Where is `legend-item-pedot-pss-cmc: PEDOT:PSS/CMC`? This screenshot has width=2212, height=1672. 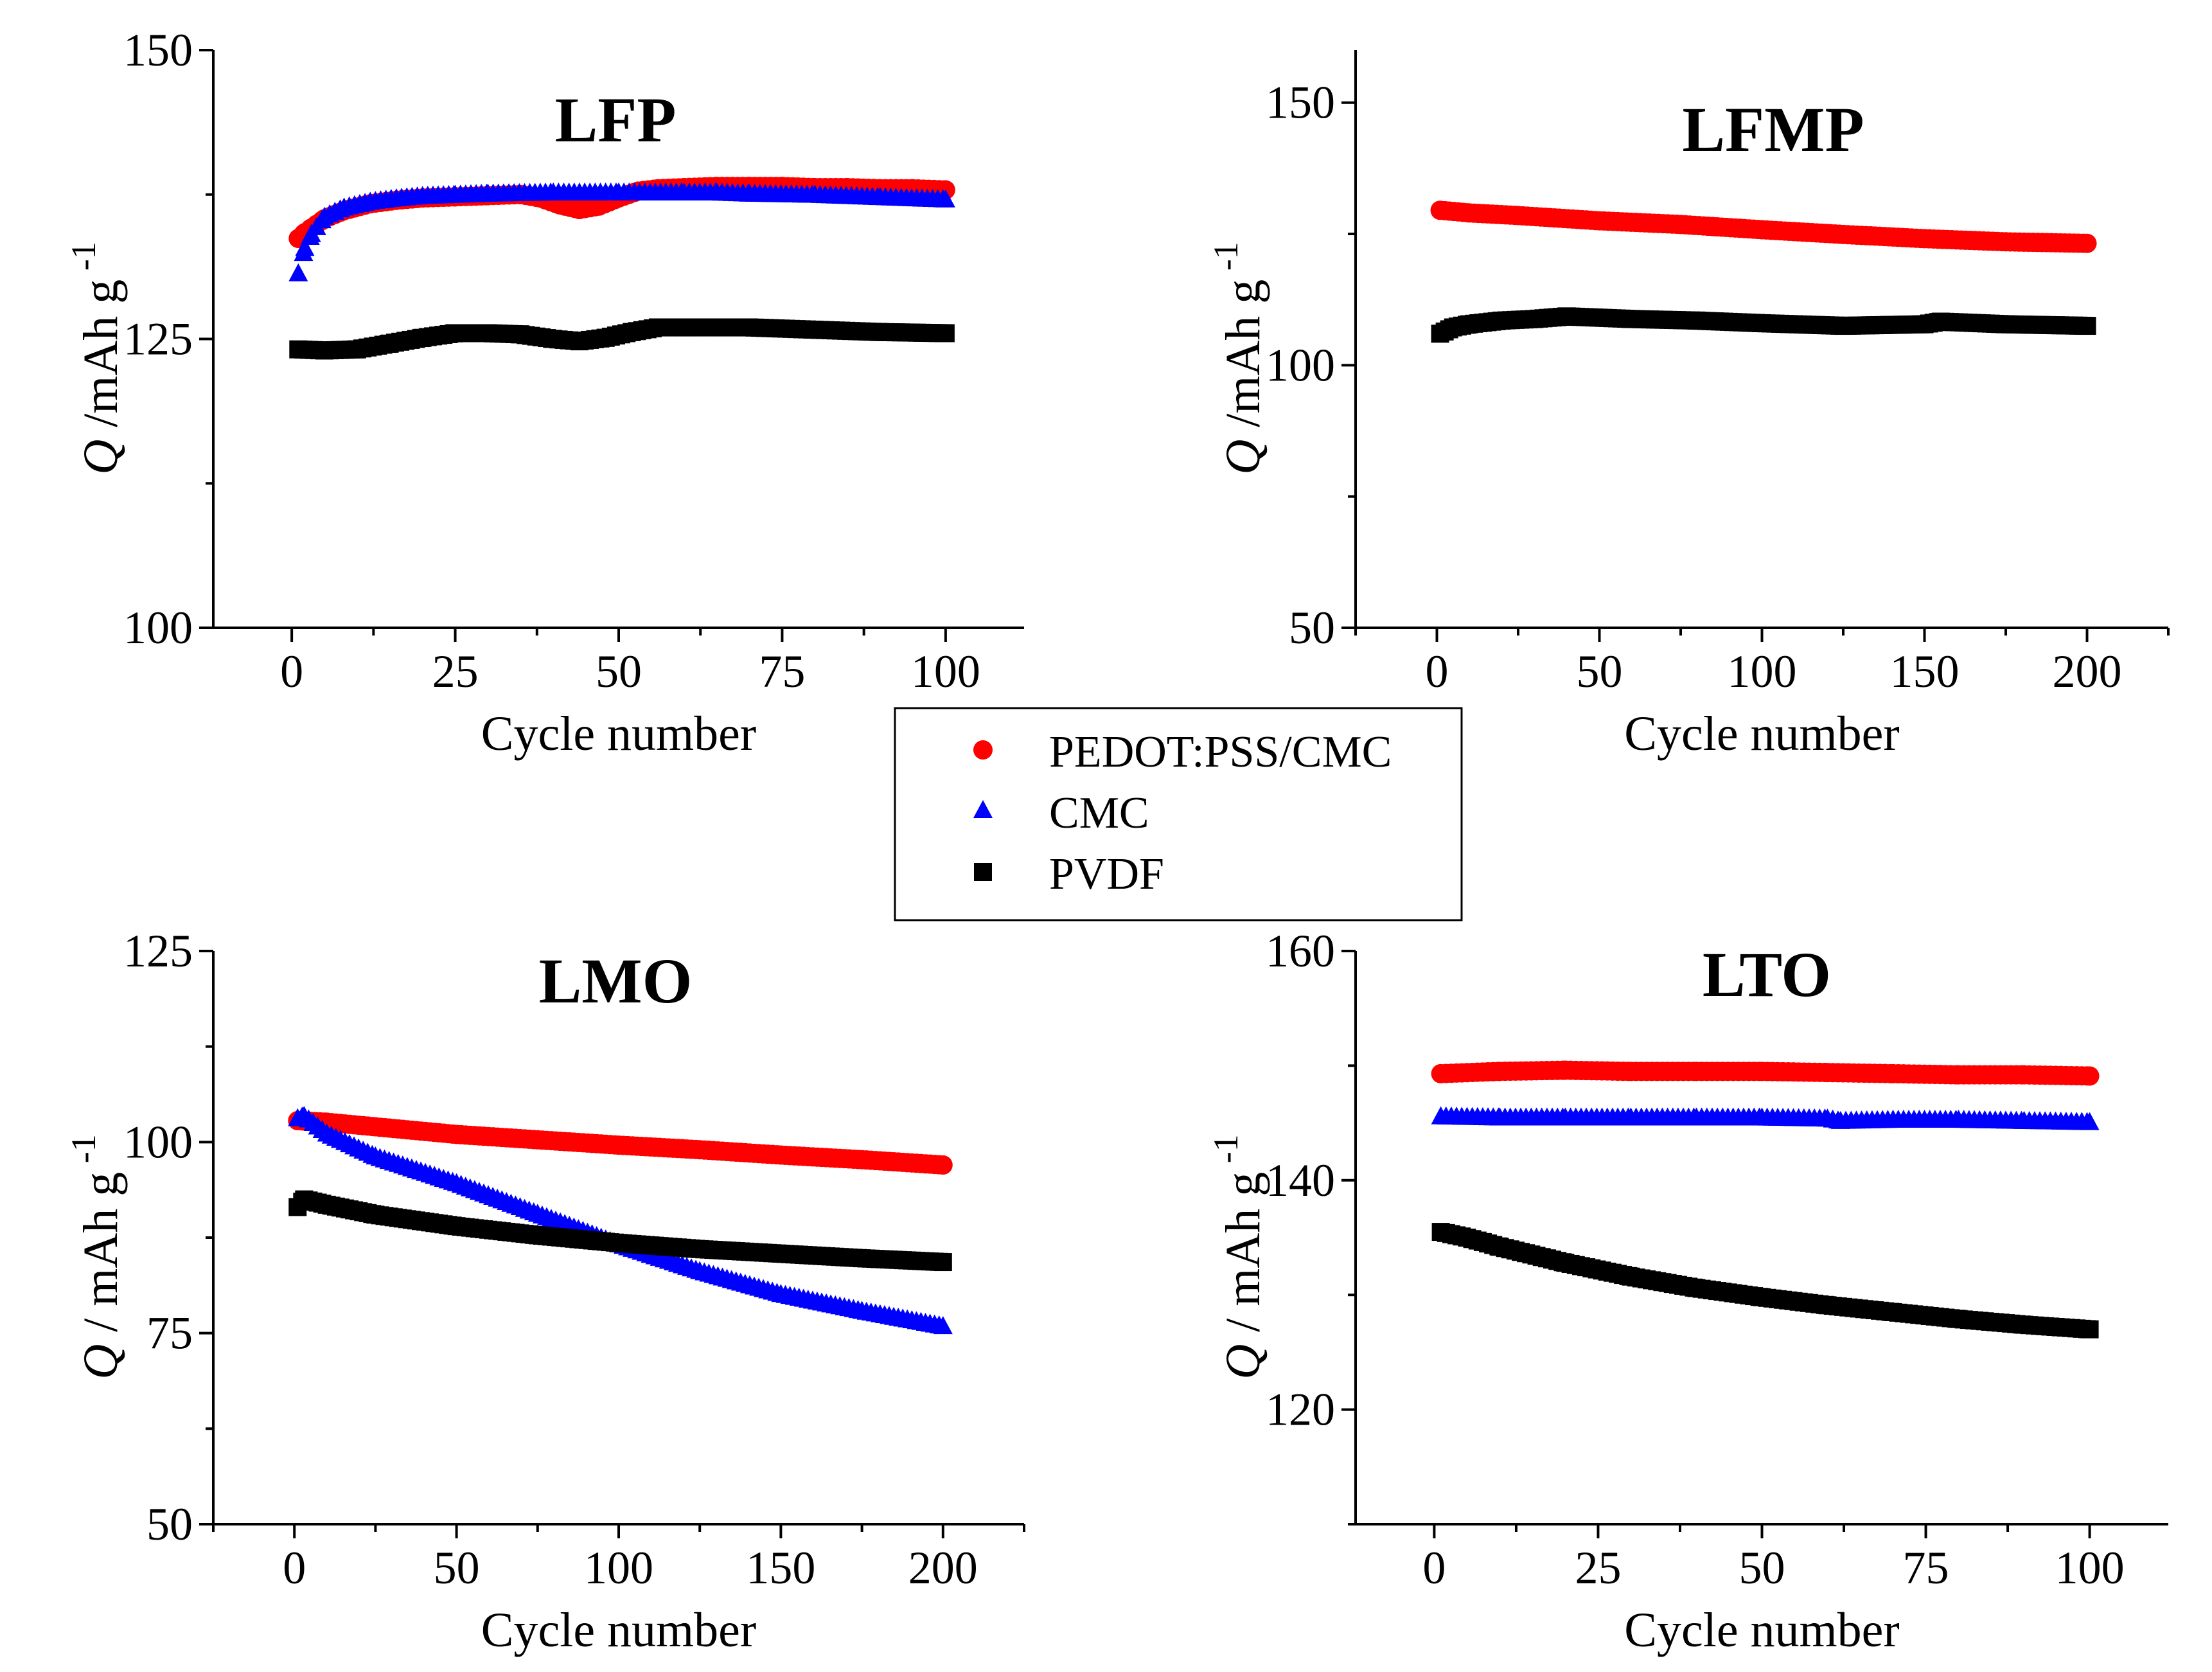
legend-item-pedot-pss-cmc: PEDOT:PSS/CMC is located at coordinates (1182, 752).